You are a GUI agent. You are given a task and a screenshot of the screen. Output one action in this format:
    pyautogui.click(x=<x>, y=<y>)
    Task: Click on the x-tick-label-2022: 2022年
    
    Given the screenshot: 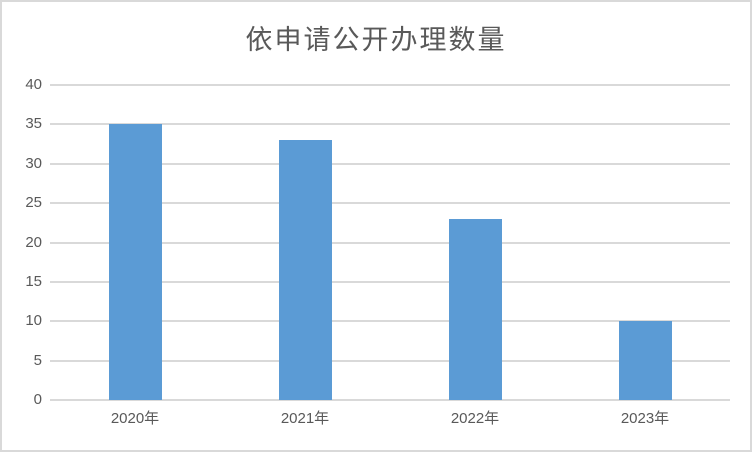 What is the action you would take?
    pyautogui.click(x=475, y=418)
    